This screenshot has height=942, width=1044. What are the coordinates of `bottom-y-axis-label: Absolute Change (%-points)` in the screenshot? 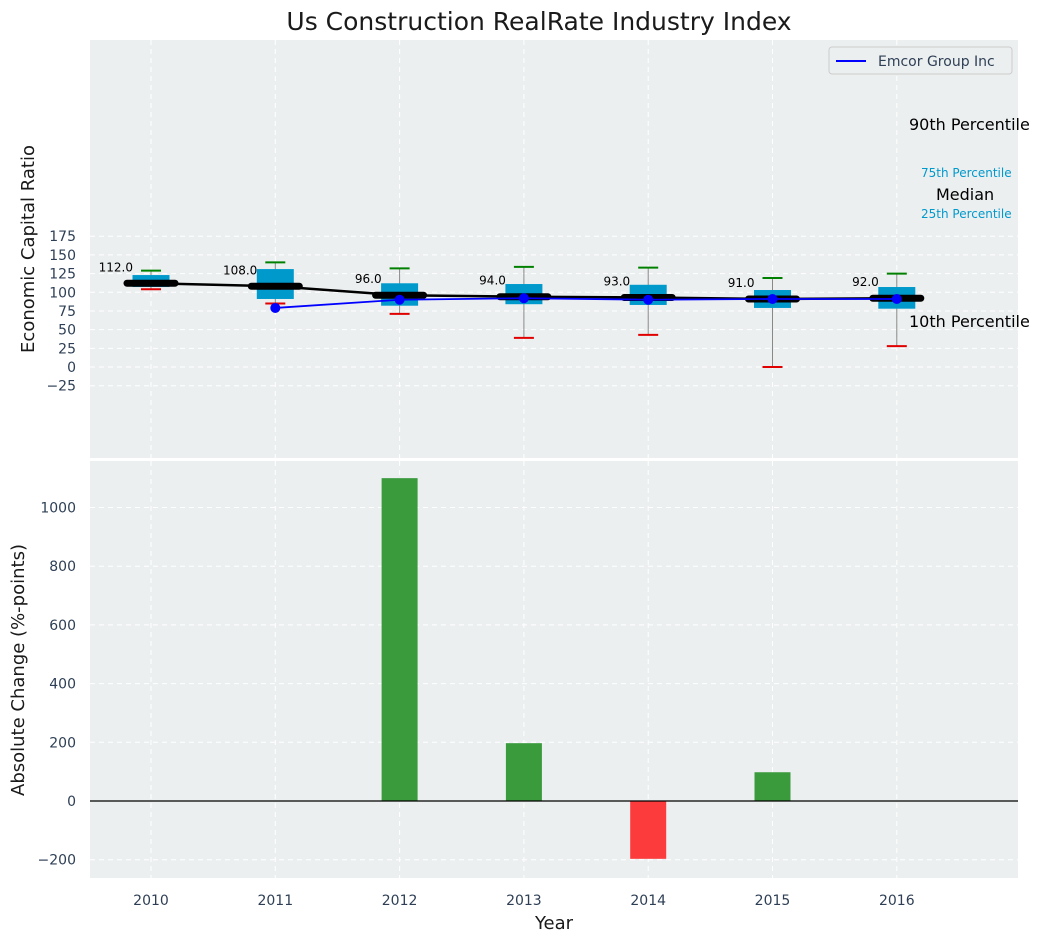 It's located at (18, 670).